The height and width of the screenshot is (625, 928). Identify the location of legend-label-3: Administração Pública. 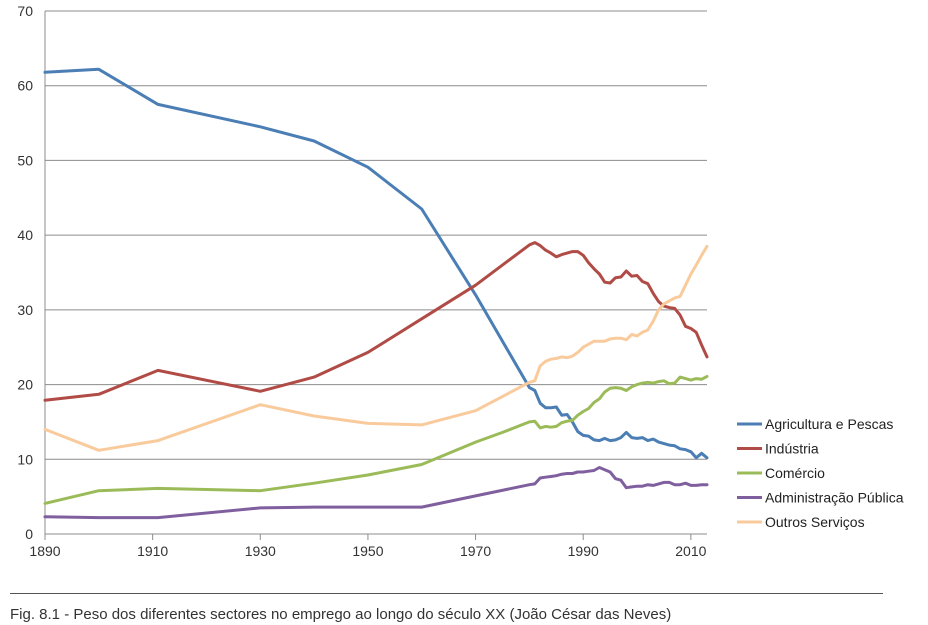
(834, 498).